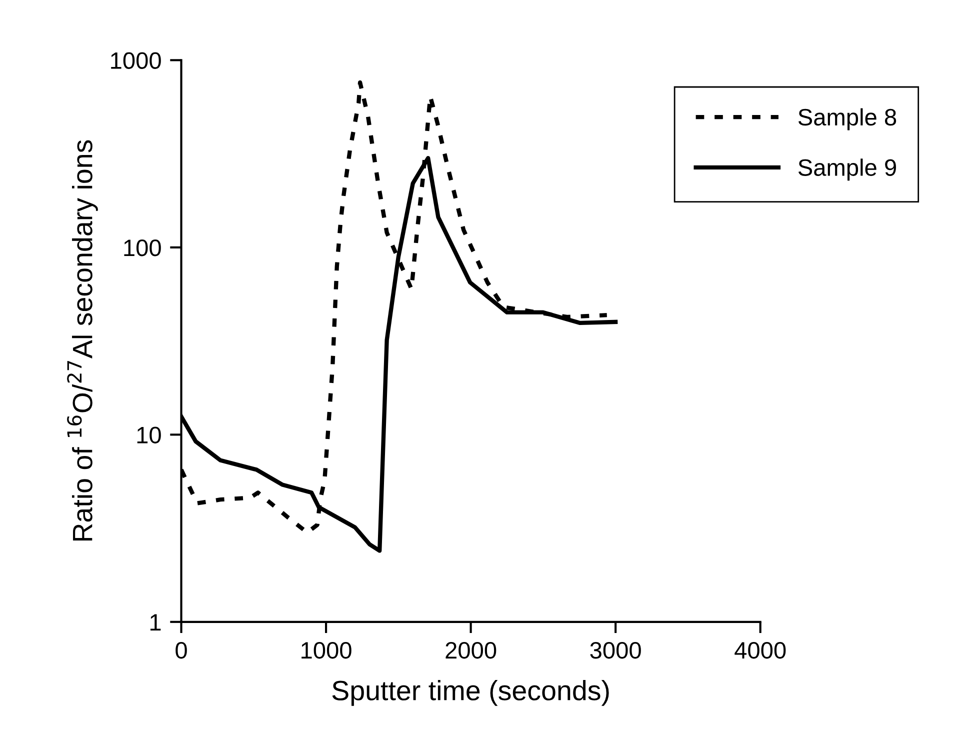  What do you see at coordinates (149, 435) in the screenshot?
I see `y-tick-label: 10` at bounding box center [149, 435].